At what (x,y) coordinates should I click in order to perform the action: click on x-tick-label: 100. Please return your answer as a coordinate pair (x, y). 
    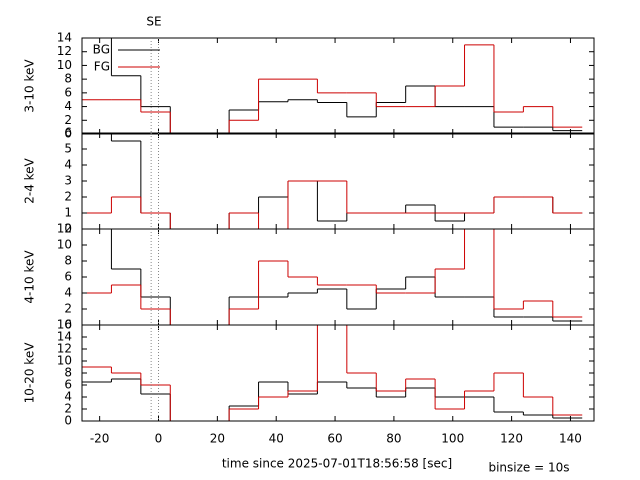
    Looking at the image, I should click on (452, 439).